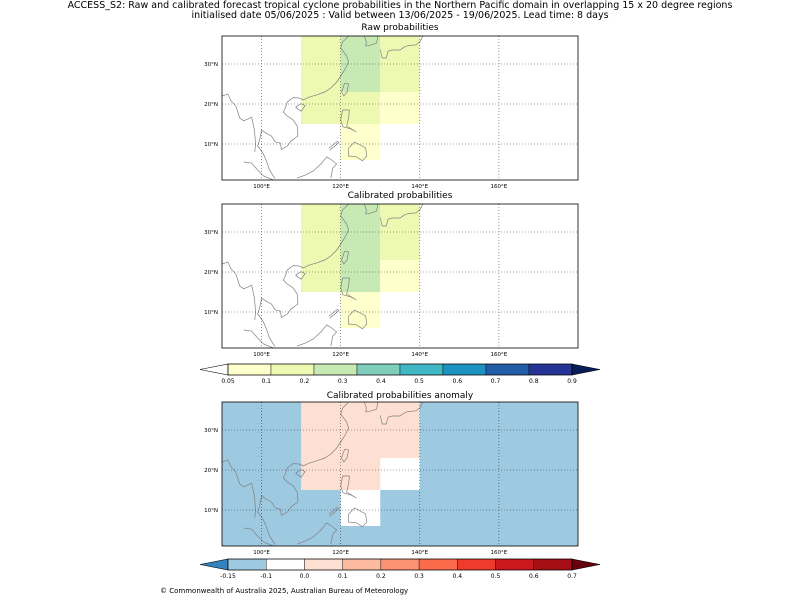  Describe the element at coordinates (266, 576) in the screenshot. I see `colorbar-tick-label: -0.1` at that location.